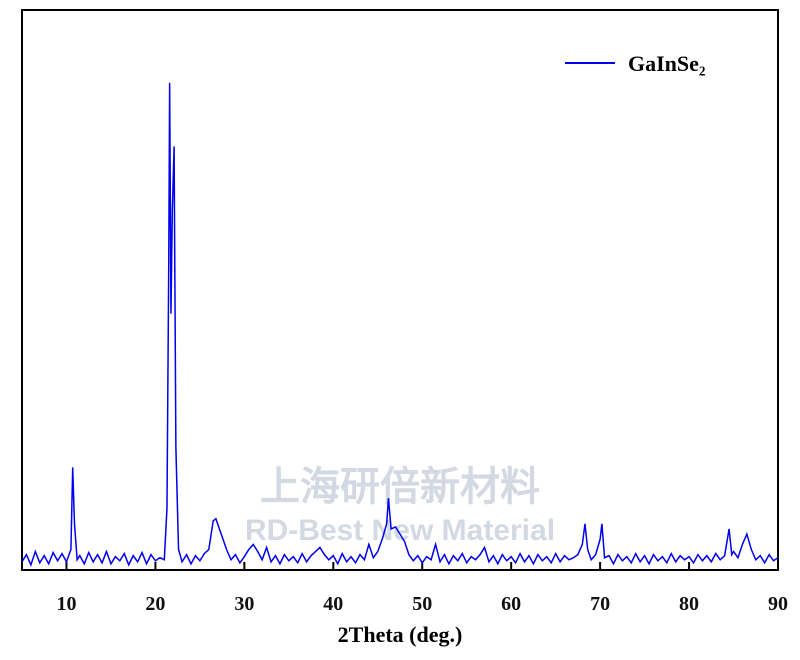  Describe the element at coordinates (667, 63) in the screenshot. I see `legend-label: GaInSe₂` at that location.